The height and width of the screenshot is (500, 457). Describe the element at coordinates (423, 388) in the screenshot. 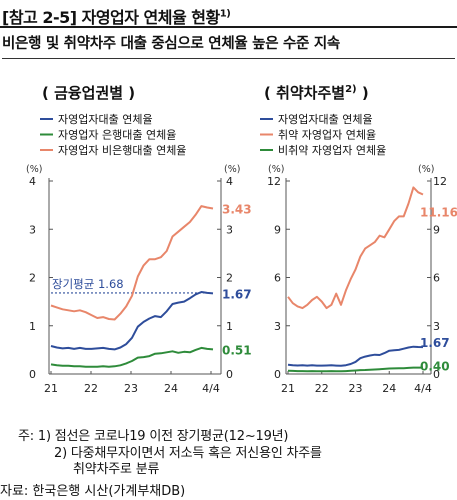

I see `chart2-xtick-4: 4/4` at that location.